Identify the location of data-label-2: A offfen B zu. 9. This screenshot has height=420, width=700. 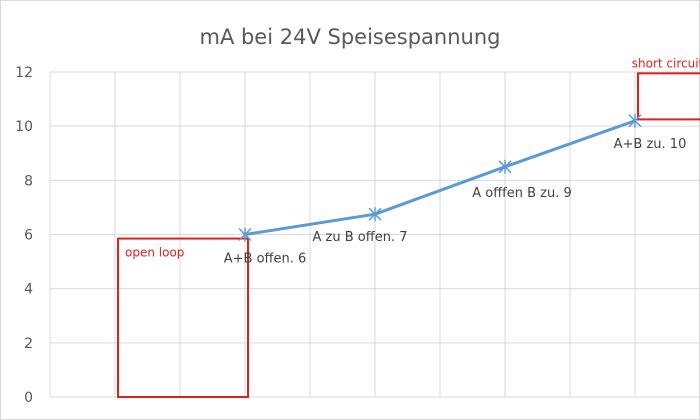
(522, 193).